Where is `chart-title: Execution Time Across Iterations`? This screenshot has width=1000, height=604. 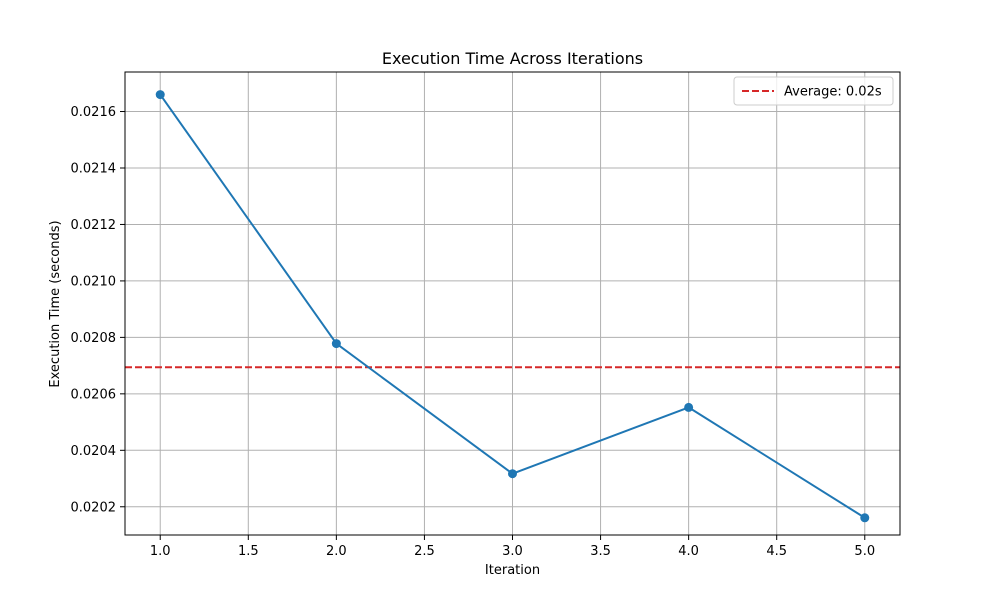 chart-title: Execution Time Across Iterations is located at coordinates (512, 58).